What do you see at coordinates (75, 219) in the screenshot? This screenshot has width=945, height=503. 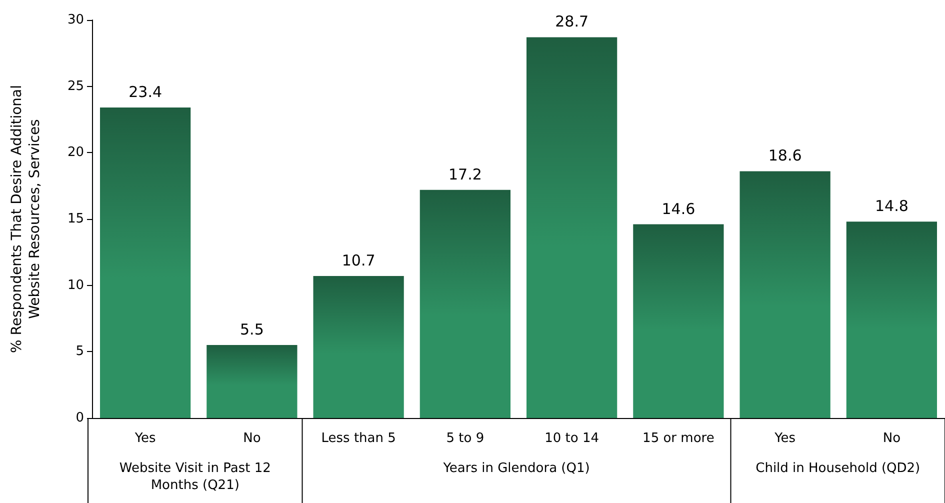 I see `y-tick-label: 15` at bounding box center [75, 219].